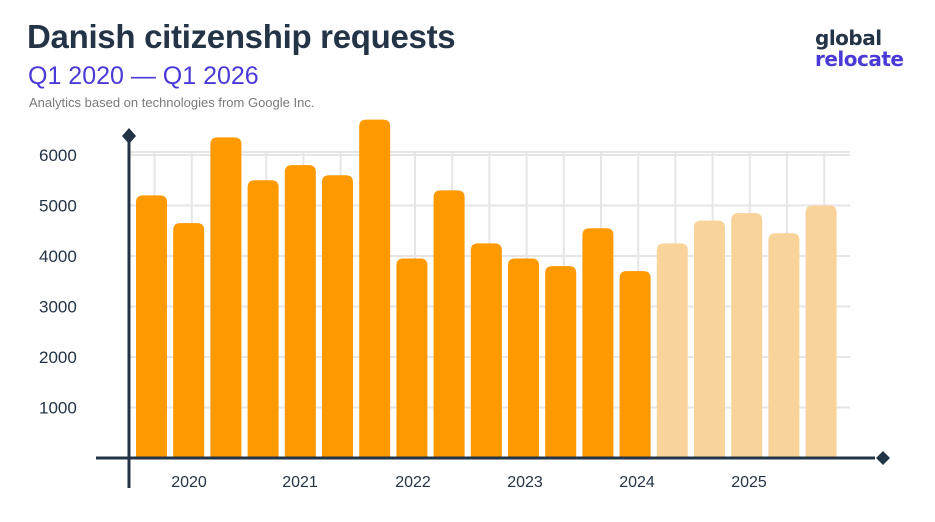 Image resolution: width=935 pixels, height=522 pixels. I want to click on y-tick-label: 6000, so click(58, 155).